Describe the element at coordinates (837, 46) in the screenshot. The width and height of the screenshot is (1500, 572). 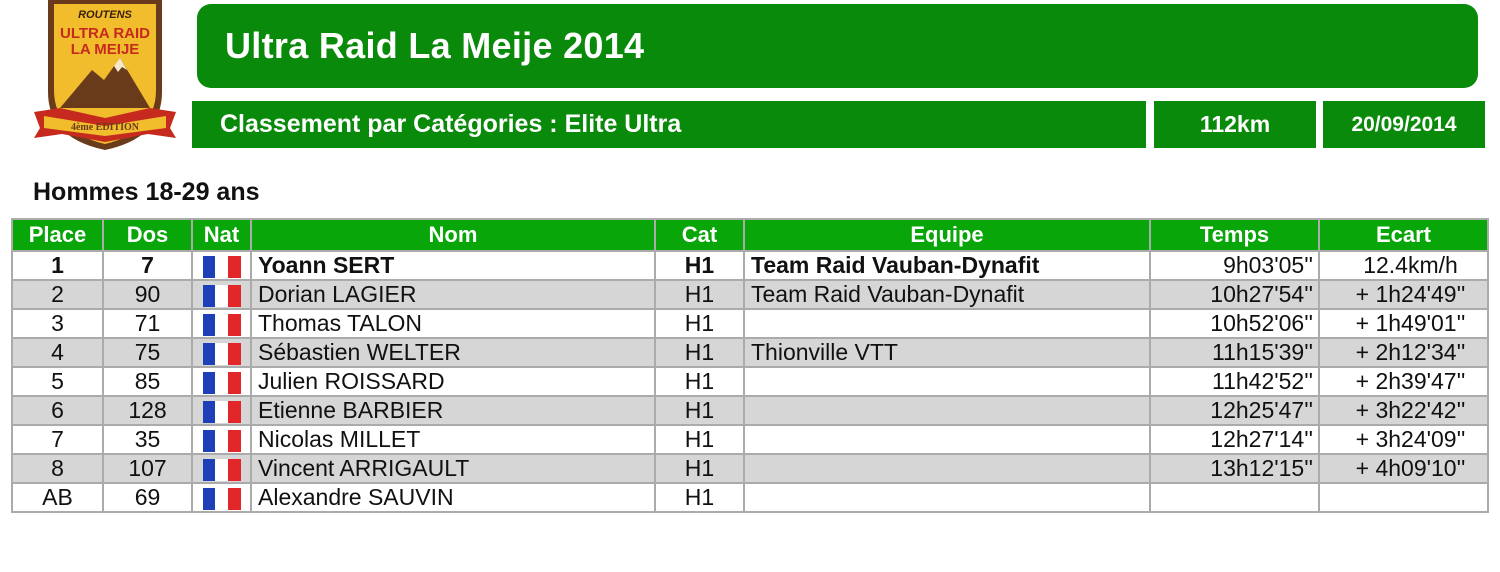
I see `page-title: Ultra Raid La Meije 2014` at that location.